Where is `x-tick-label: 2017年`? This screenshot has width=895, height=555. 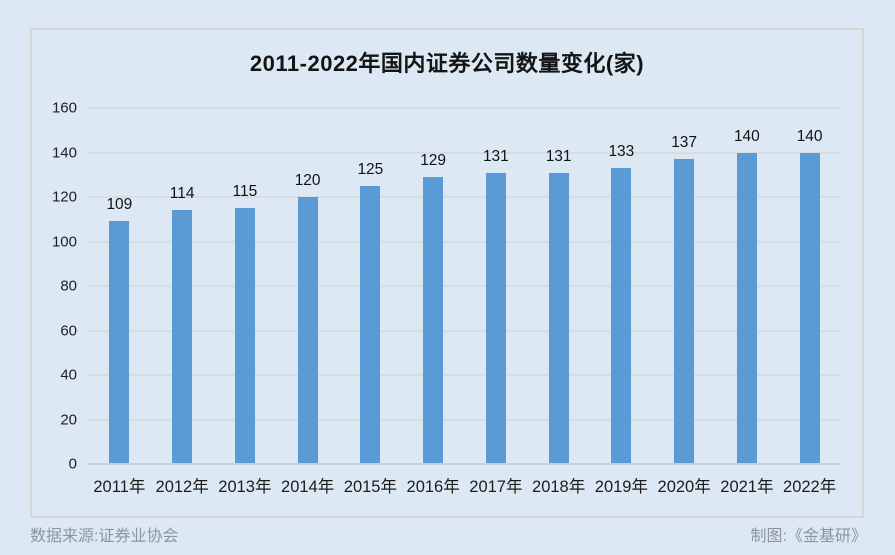 x-tick-label: 2017年 is located at coordinates (496, 487).